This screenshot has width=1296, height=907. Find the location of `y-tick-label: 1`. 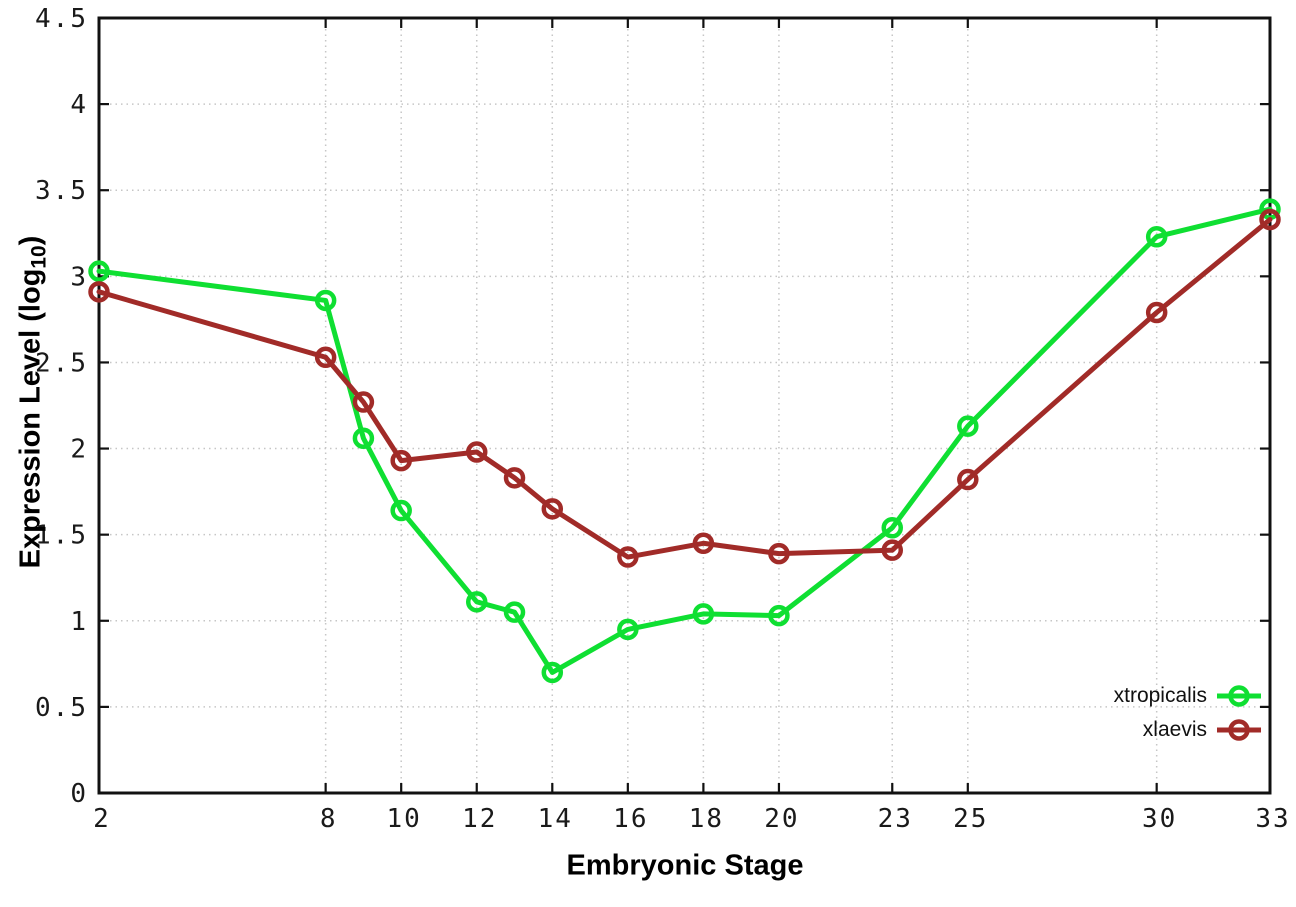

y-tick-label: 1 is located at coordinates (79, 622).